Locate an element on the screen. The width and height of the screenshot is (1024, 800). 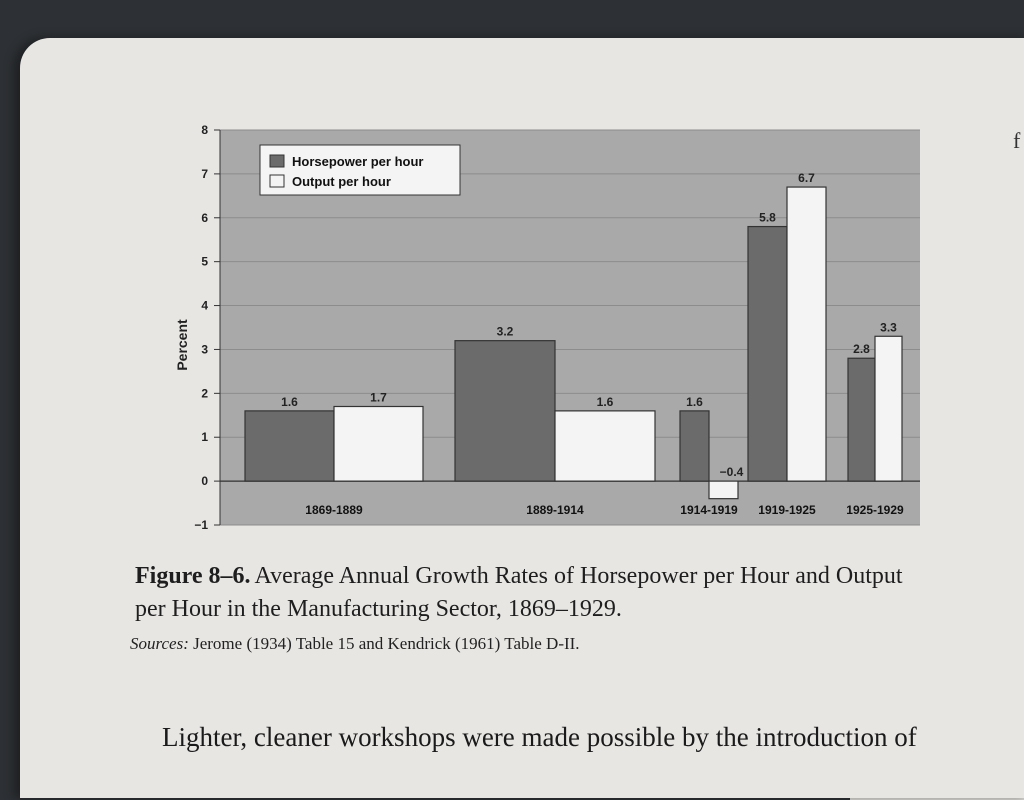
y-tick-label: −1 is located at coordinates (201, 525).